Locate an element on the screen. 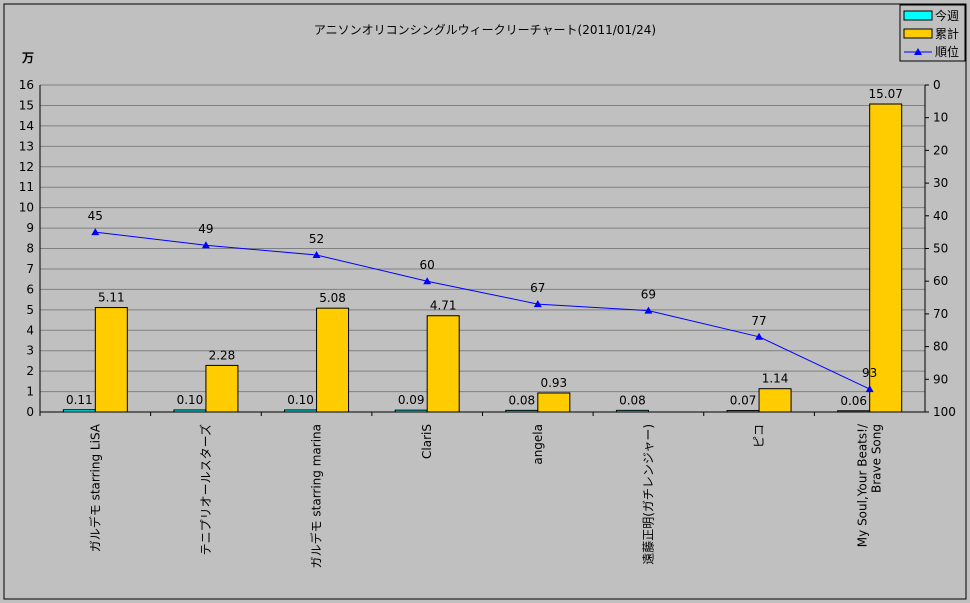  y2-tick-label: 60 is located at coordinates (940, 281).